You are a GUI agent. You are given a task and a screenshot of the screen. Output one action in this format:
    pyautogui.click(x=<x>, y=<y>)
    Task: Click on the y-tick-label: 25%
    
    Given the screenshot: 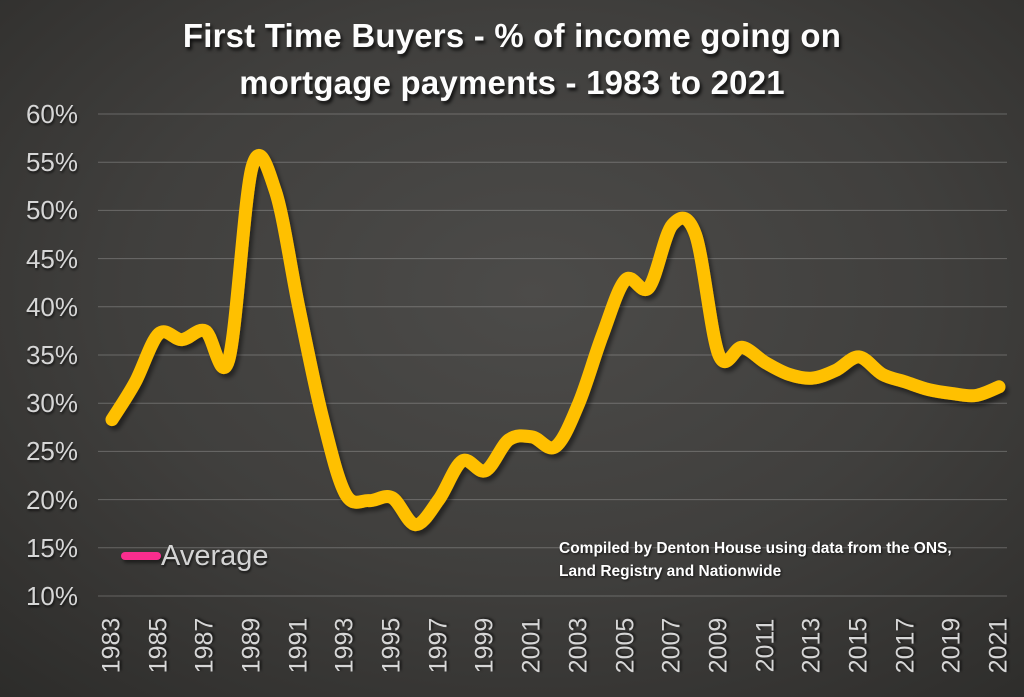 What is the action you would take?
    pyautogui.click(x=51, y=451)
    